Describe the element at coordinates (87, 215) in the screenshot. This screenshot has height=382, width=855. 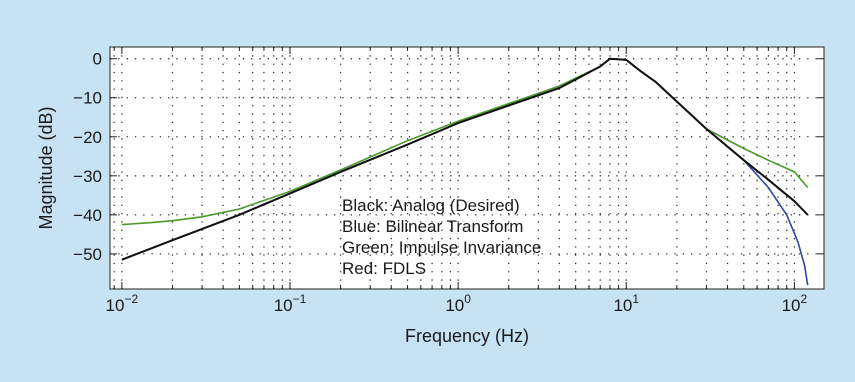
I see `y-tick-label: −40` at that location.